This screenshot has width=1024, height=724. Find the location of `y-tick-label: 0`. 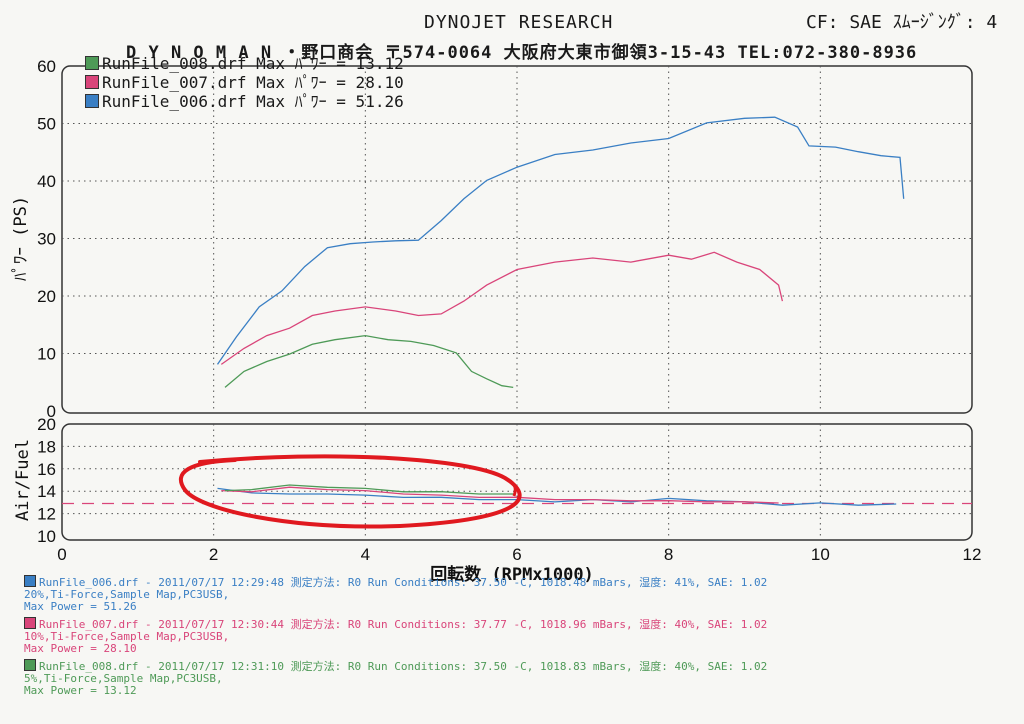

y-tick-label: 0 is located at coordinates (51, 411).